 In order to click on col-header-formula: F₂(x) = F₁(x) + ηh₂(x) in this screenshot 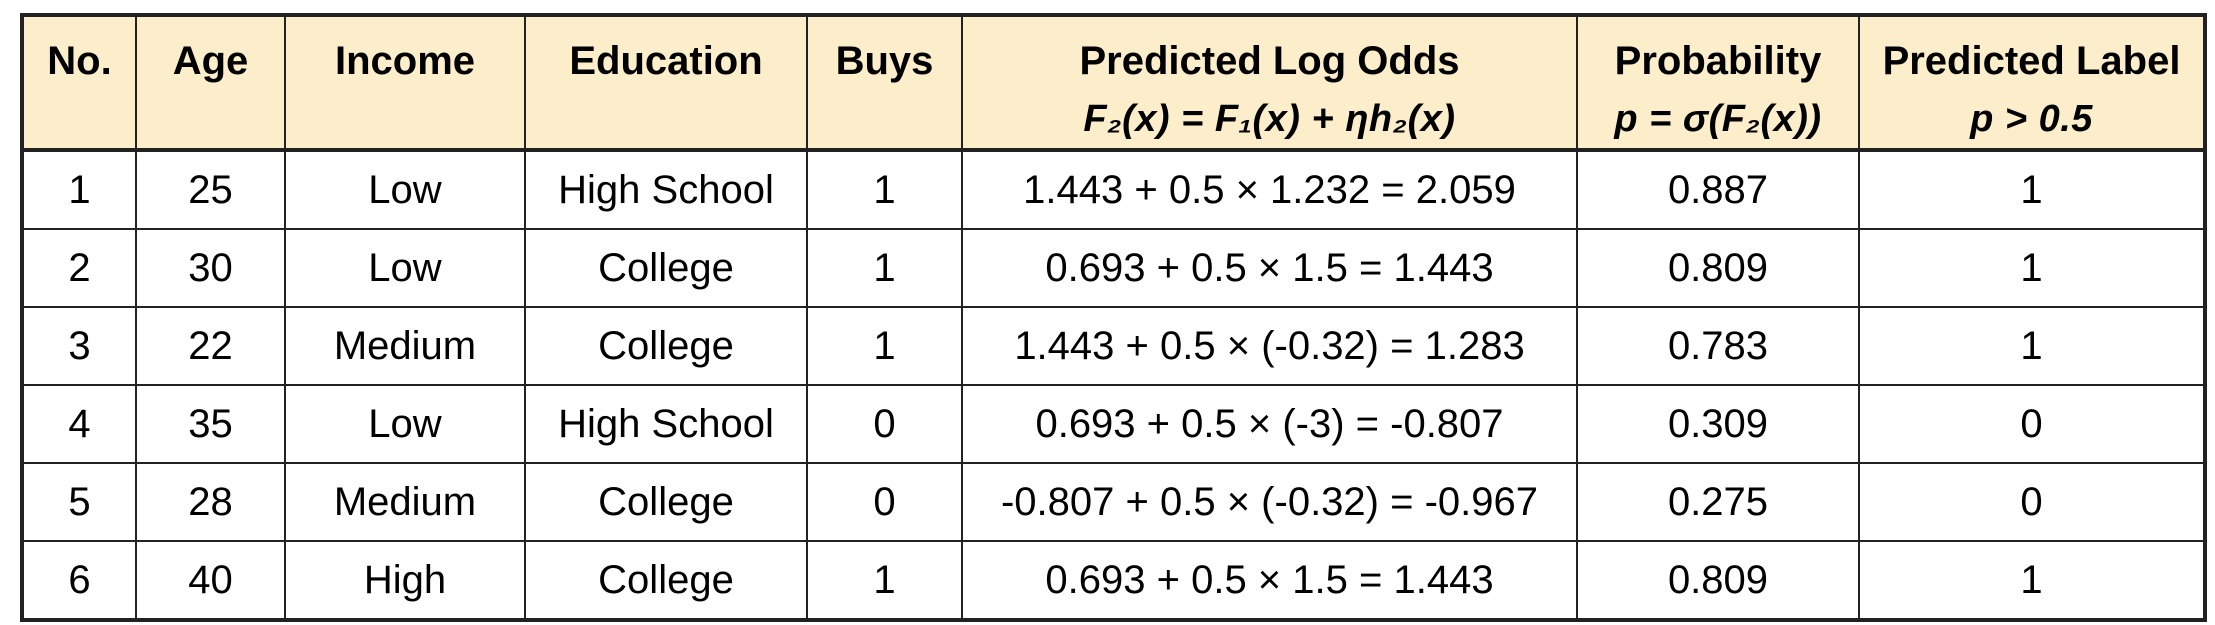, I will do `click(1269, 119)`.